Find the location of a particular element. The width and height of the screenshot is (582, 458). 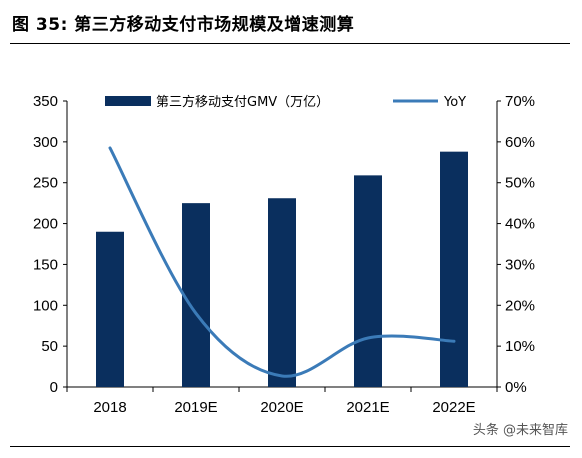

right-tick-label: 20% is located at coordinates (520, 305).